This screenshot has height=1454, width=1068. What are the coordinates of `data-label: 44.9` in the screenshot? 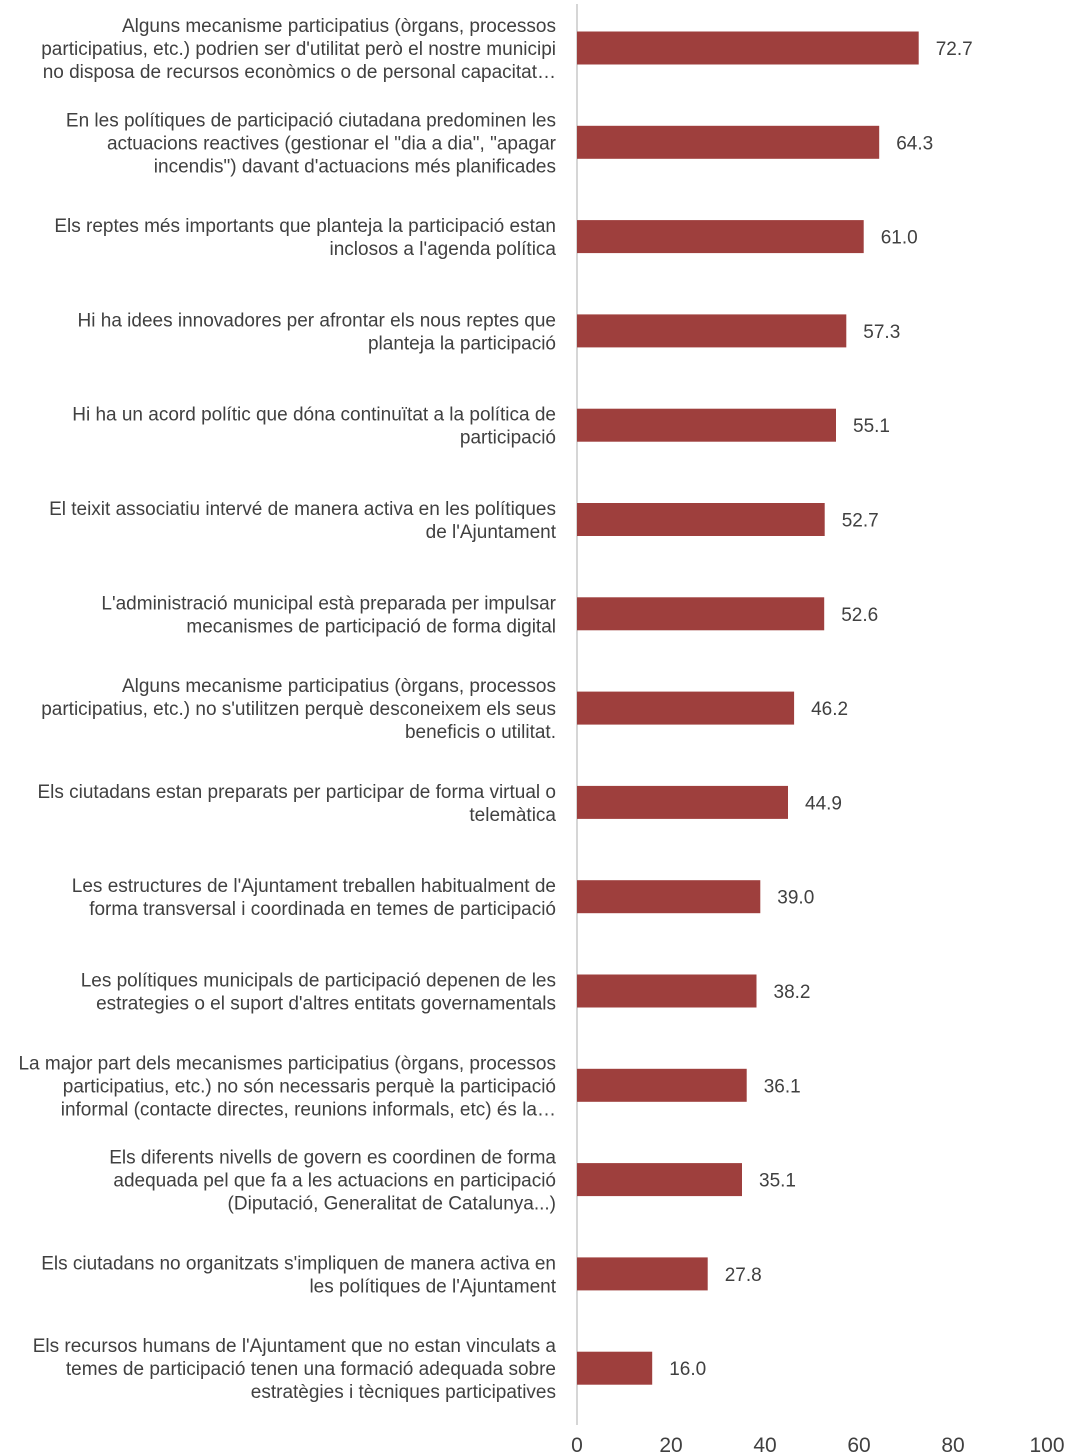 It's located at (823, 803).